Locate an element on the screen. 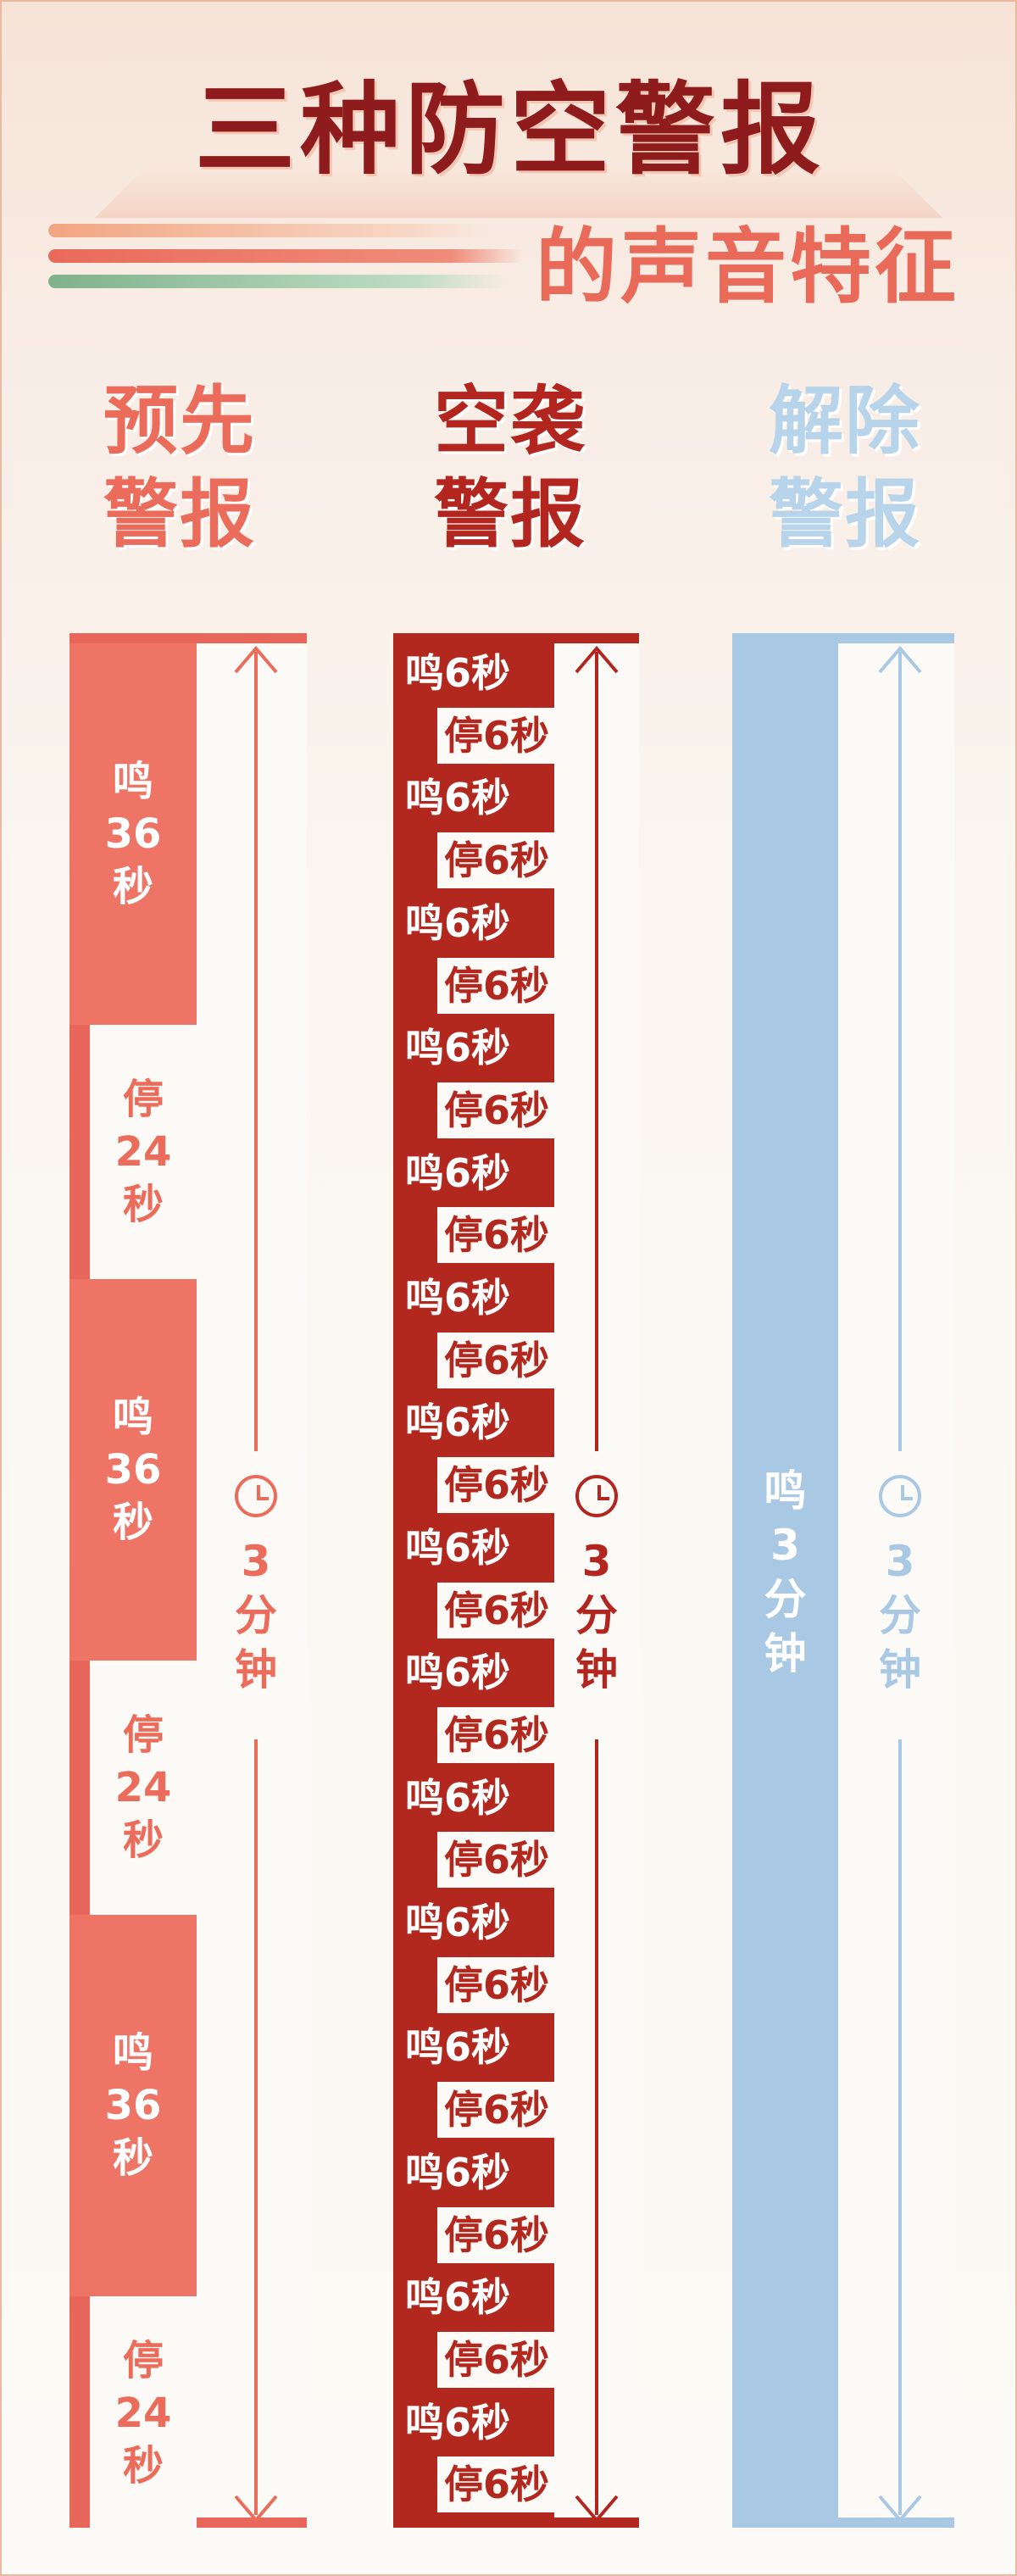  title-banner is located at coordinates (518, 192).